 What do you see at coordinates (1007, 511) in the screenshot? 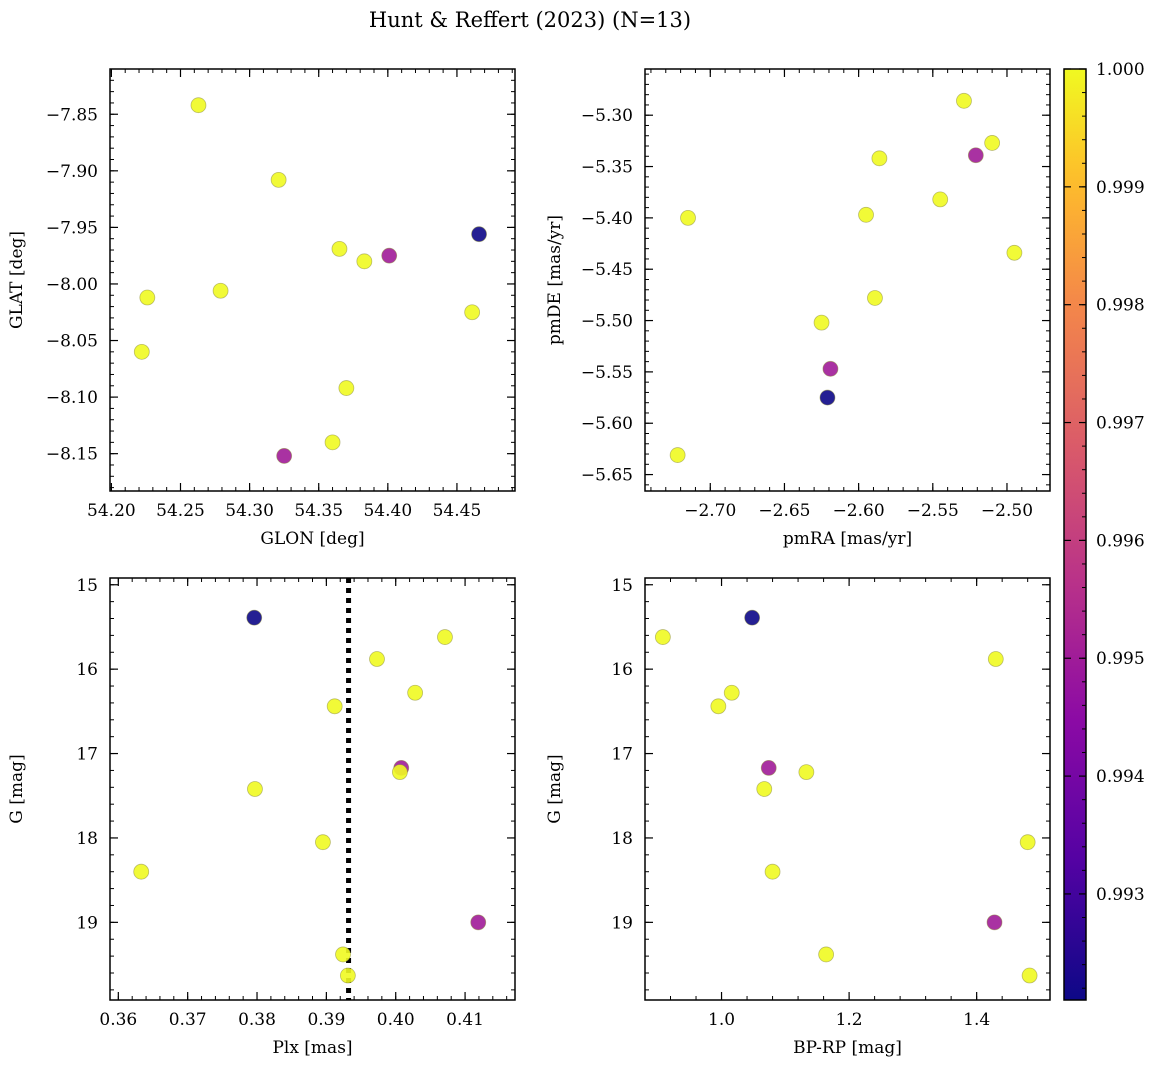
I see `x-tick-label: −2.50` at bounding box center [1007, 511].